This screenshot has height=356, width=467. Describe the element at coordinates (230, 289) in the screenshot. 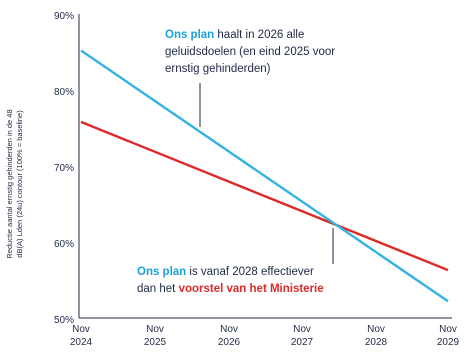

I see `annotation-bottom-line2: dan het voorstel van het Ministerie` at that location.